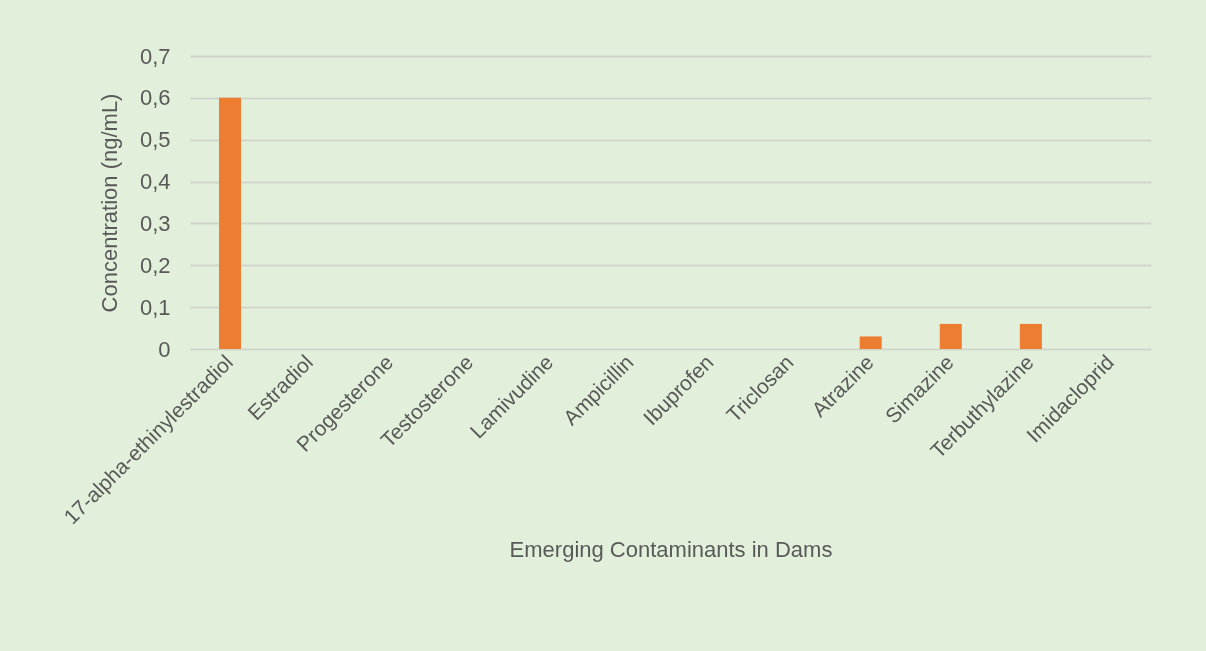 Image resolution: width=1206 pixels, height=651 pixels. I want to click on y-tick-label: 0,1, so click(155, 307).